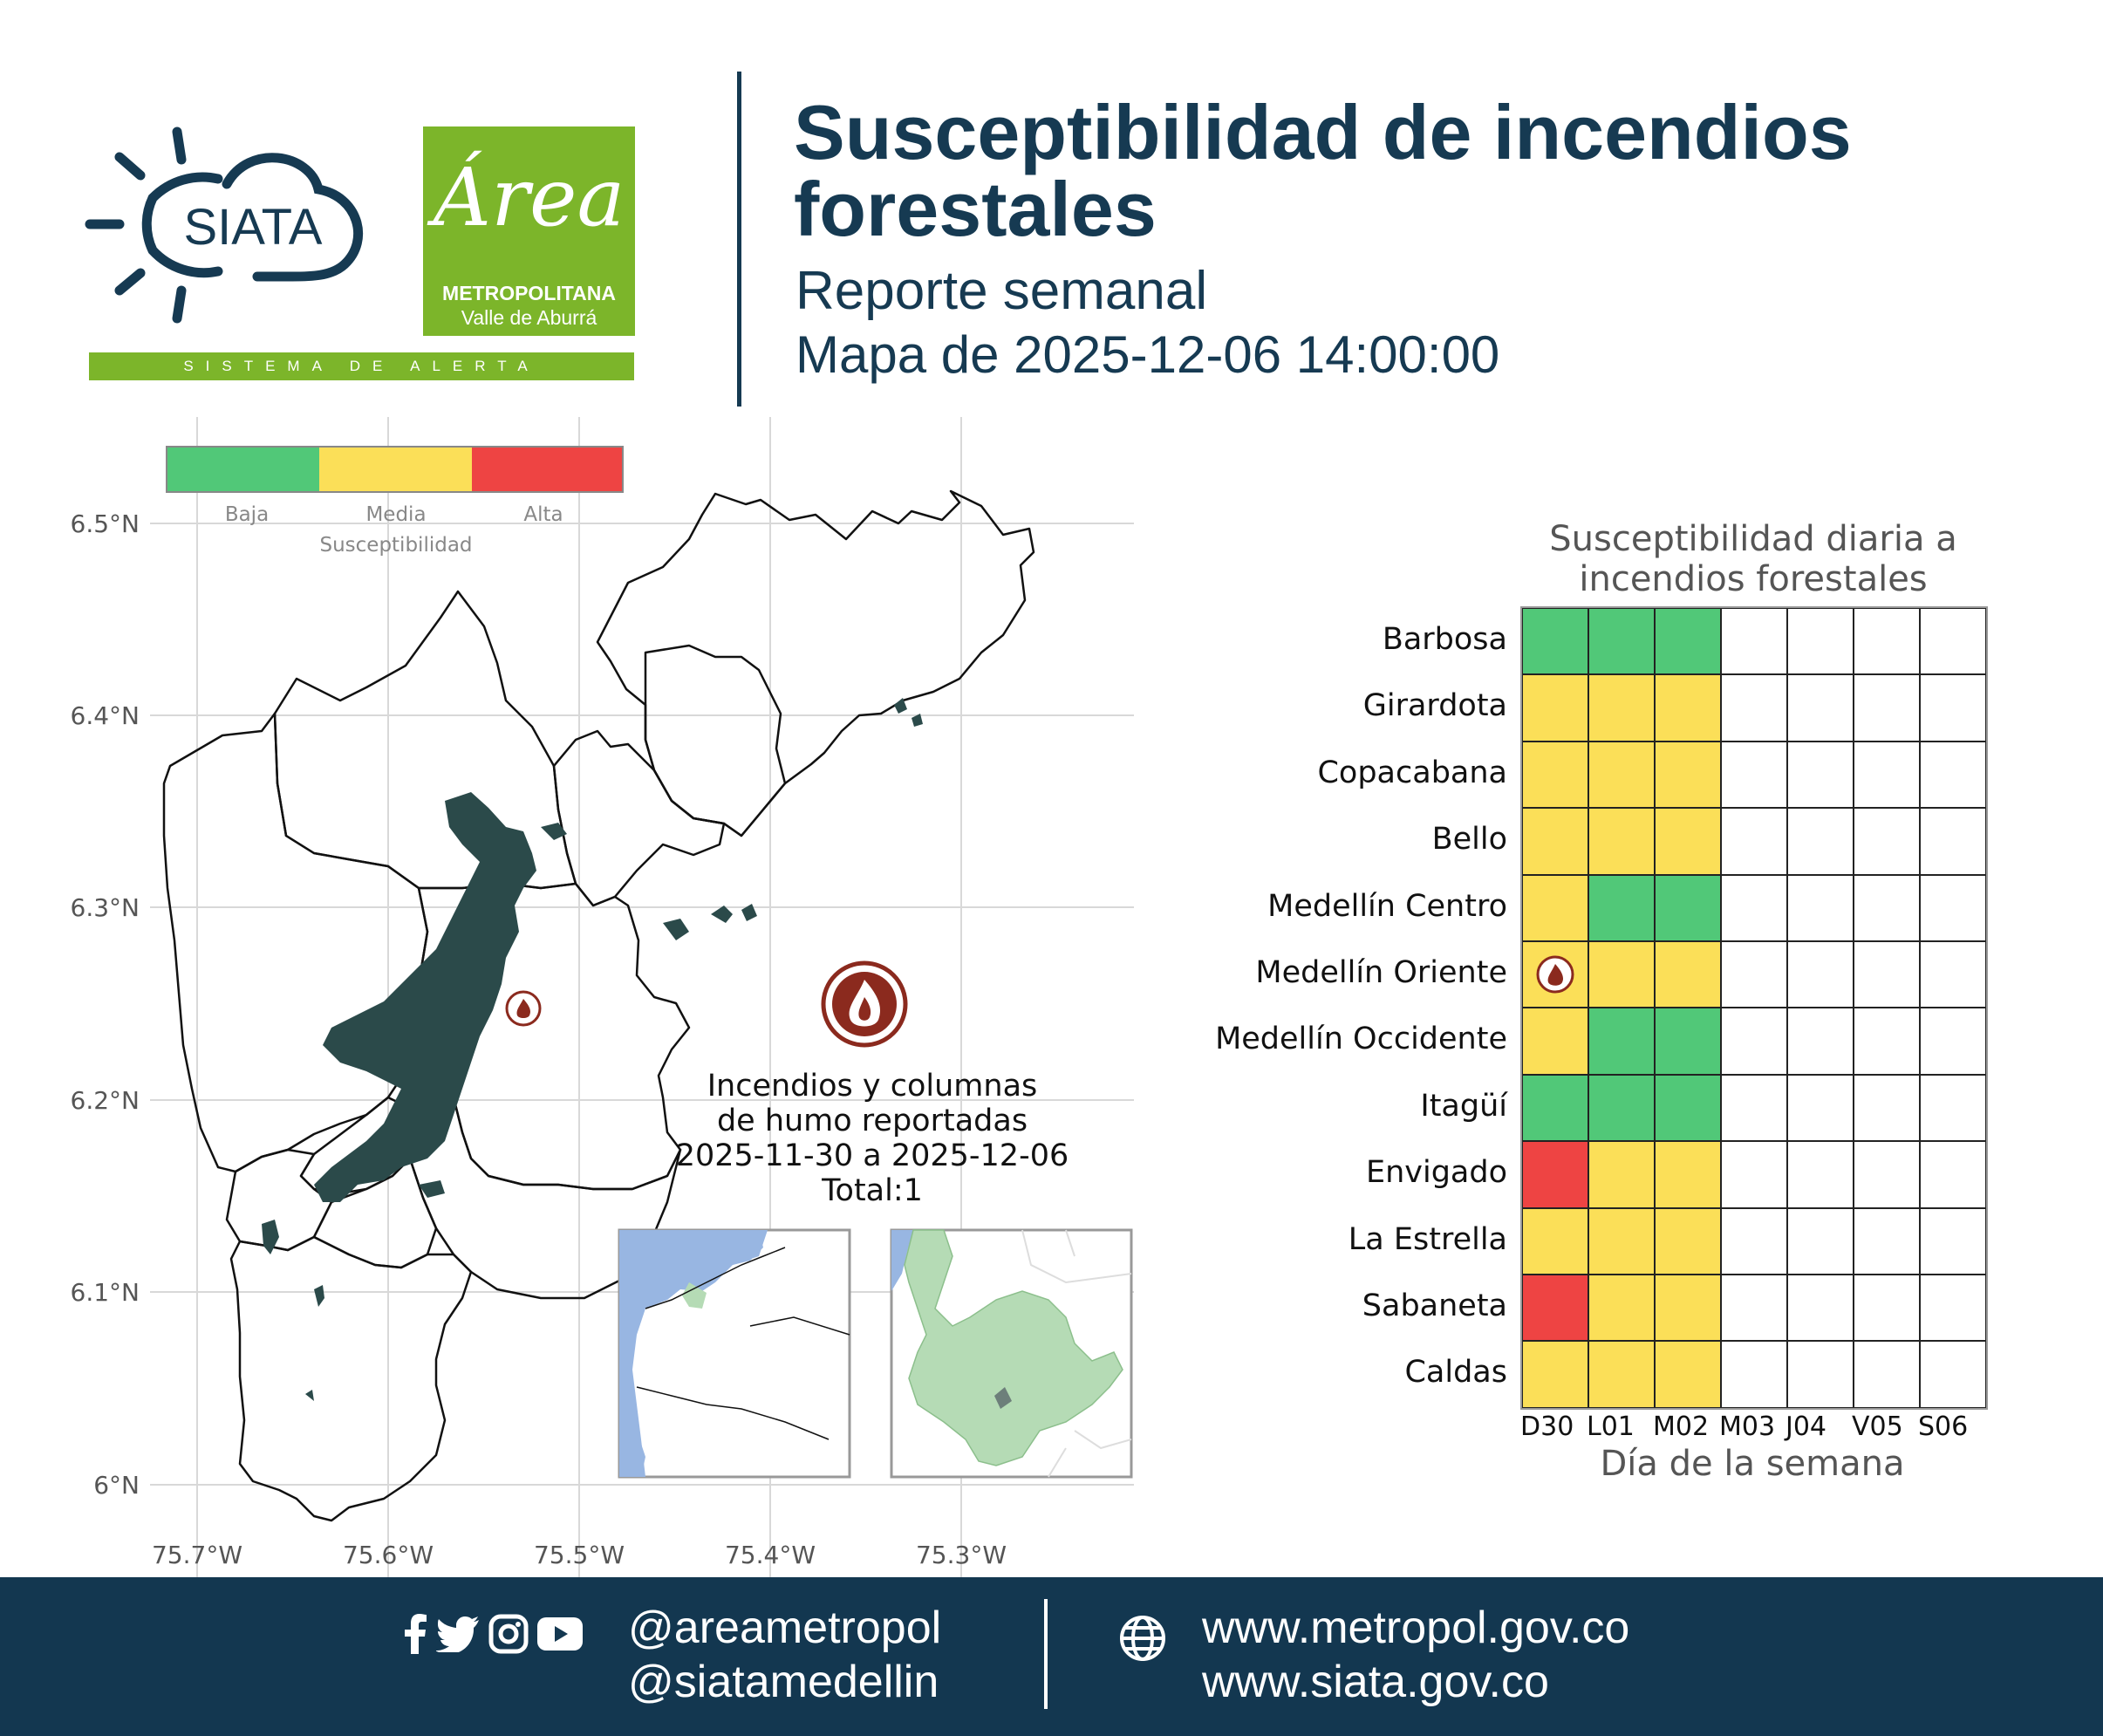  Describe the element at coordinates (579, 1555) in the screenshot. I see `lon-tick-75-5: 75.5°W` at that location.